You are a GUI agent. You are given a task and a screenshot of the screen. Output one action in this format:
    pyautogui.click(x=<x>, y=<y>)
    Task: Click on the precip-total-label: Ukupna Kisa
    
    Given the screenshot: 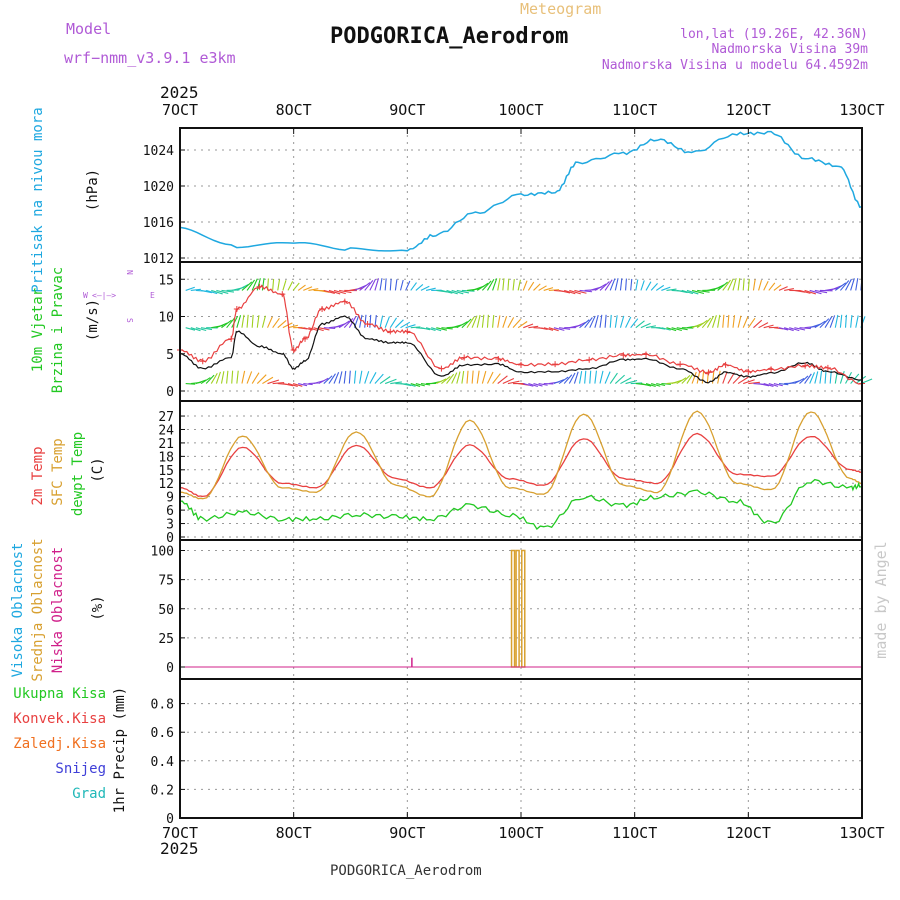 What is the action you would take?
    pyautogui.click(x=59, y=694)
    